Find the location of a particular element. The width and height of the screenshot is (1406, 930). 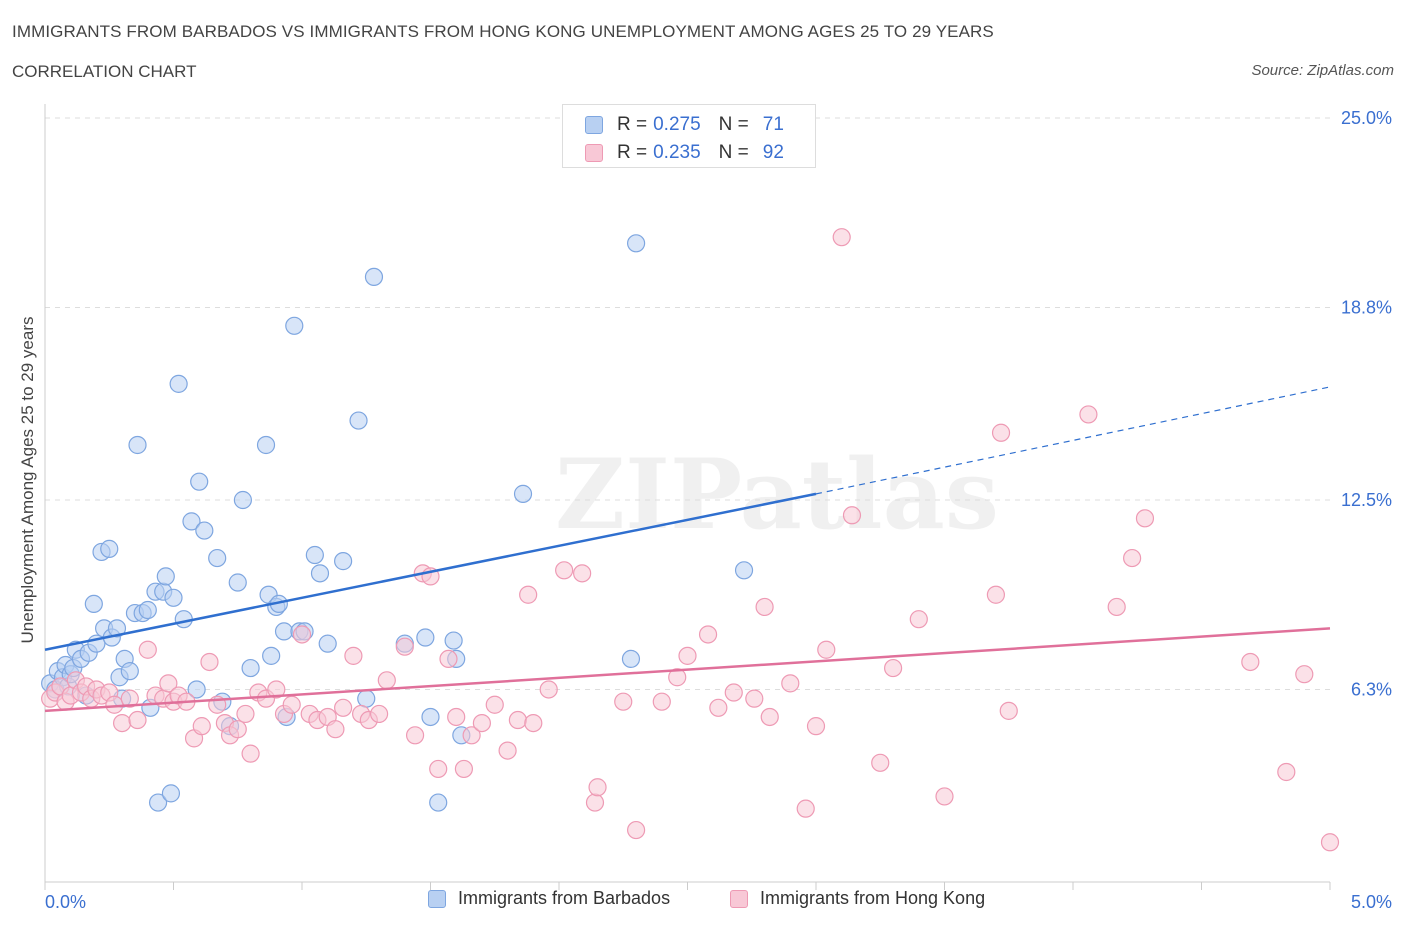

x-tick-label: 5.0% is located at coordinates (1371, 902).